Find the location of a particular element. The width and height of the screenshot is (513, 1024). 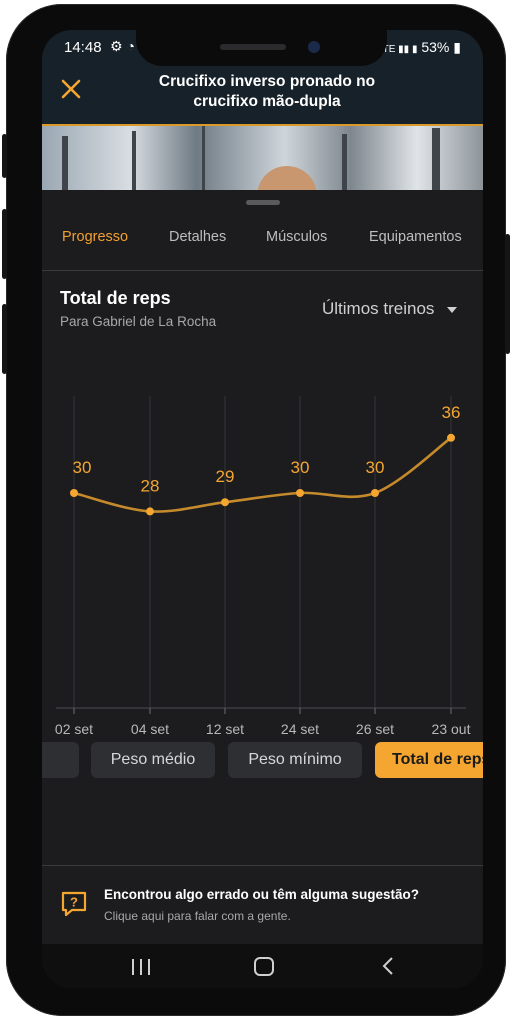

x-tick-label: 04 set is located at coordinates (150, 729).